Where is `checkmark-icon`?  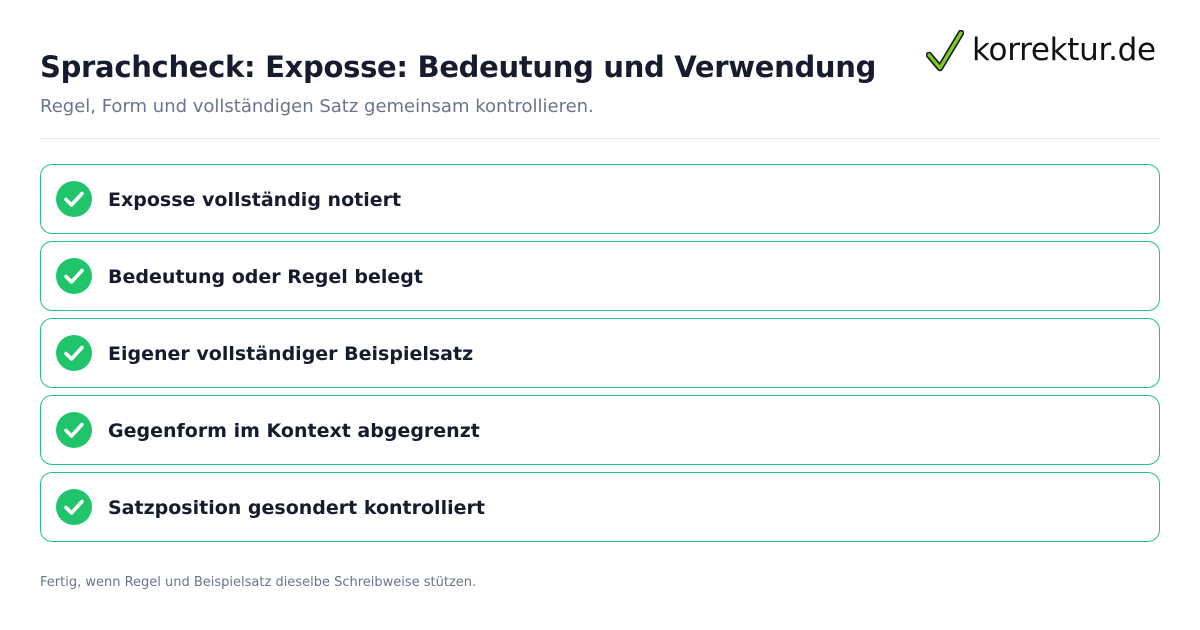
checkmark-icon is located at coordinates (945, 51).